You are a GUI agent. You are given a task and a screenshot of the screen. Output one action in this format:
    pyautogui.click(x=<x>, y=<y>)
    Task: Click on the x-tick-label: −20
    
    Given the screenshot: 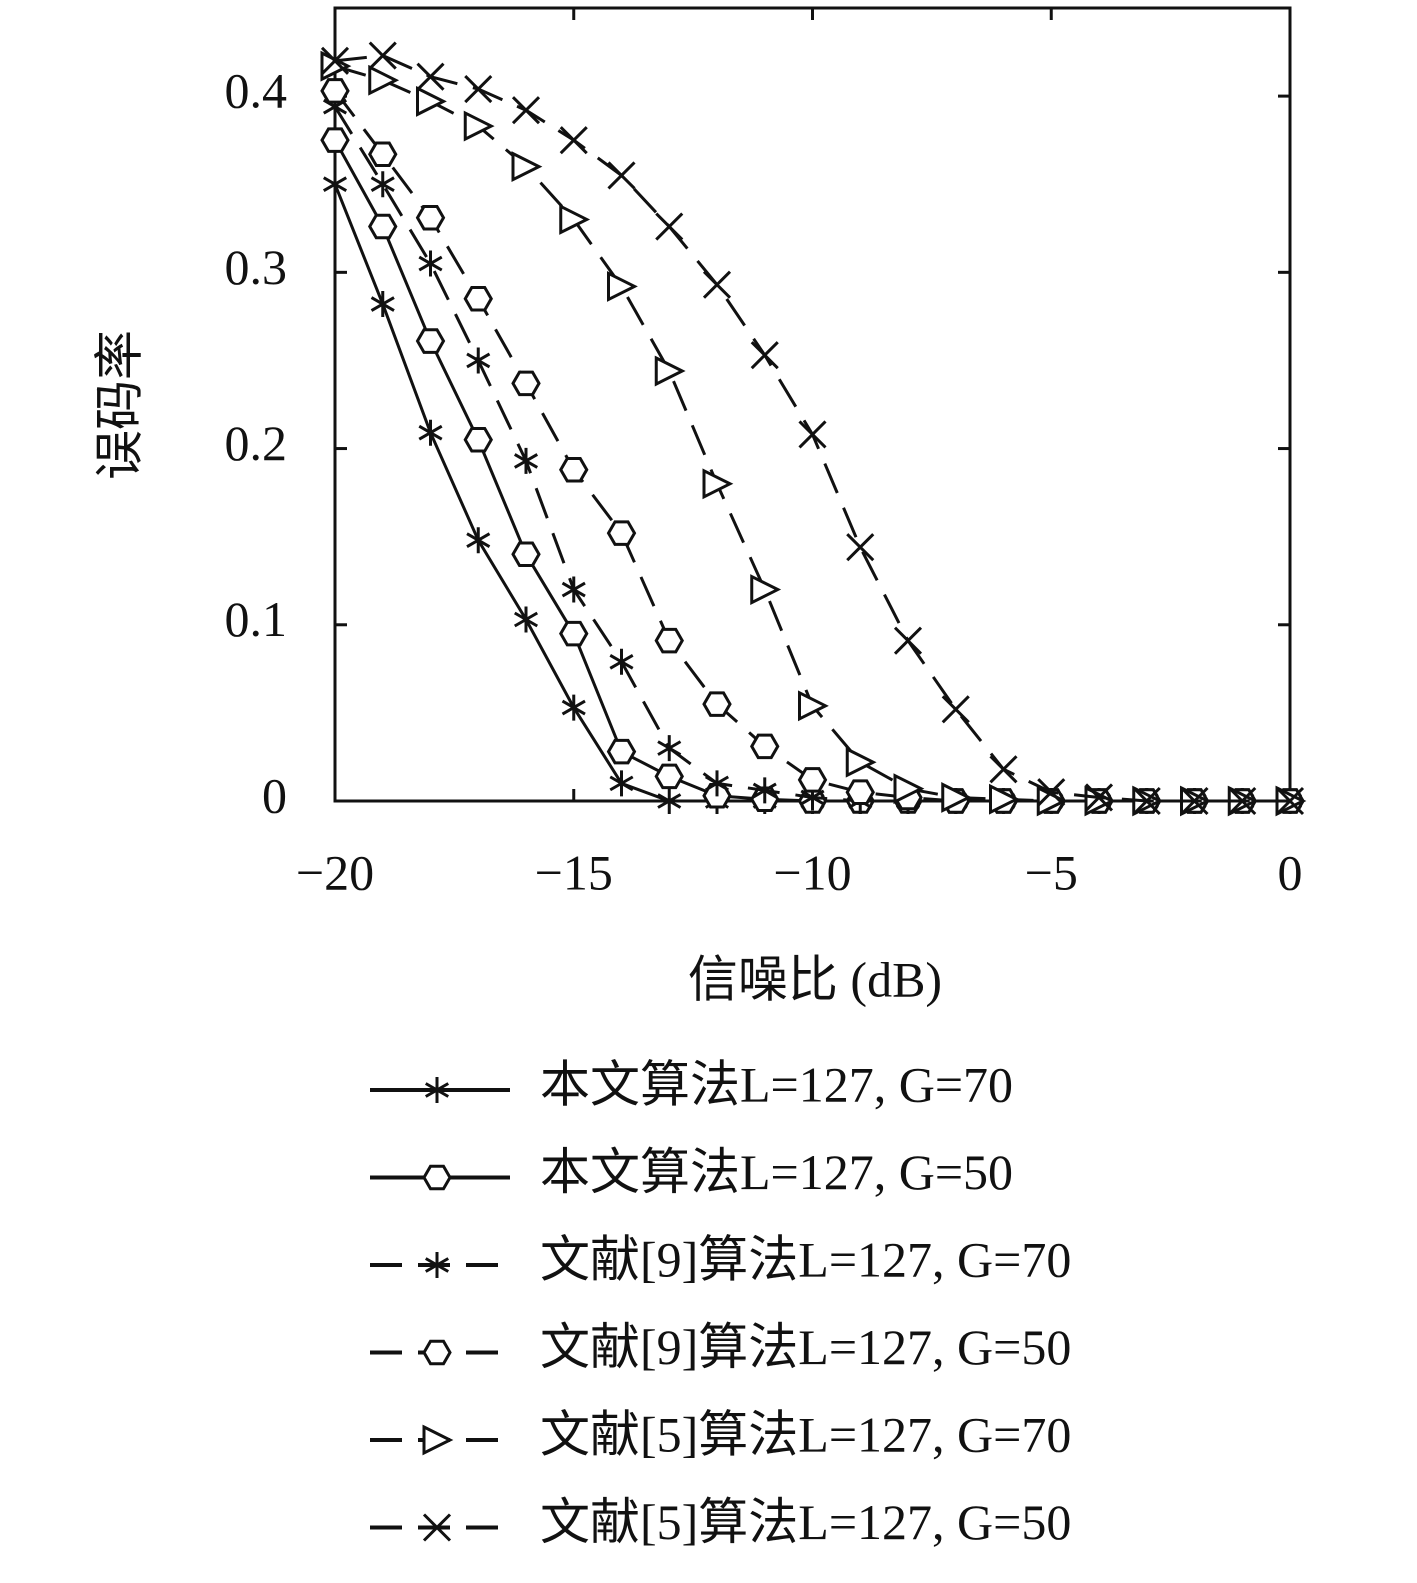 What is the action you would take?
    pyautogui.click(x=335, y=872)
    